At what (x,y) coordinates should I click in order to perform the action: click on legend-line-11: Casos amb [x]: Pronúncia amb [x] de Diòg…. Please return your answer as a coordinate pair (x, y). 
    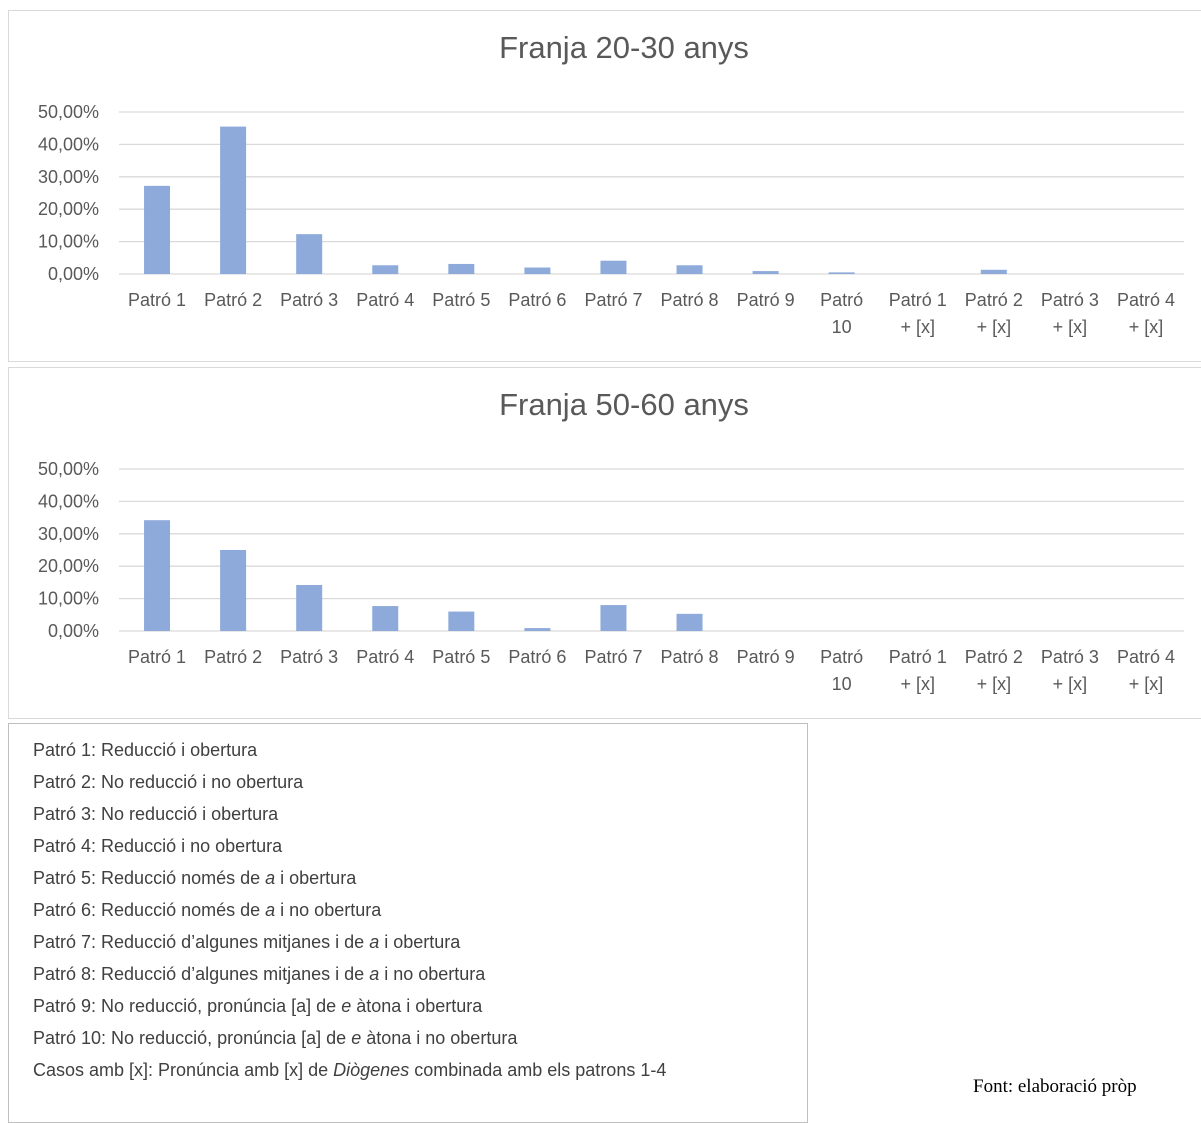
    Looking at the image, I should click on (350, 1070).